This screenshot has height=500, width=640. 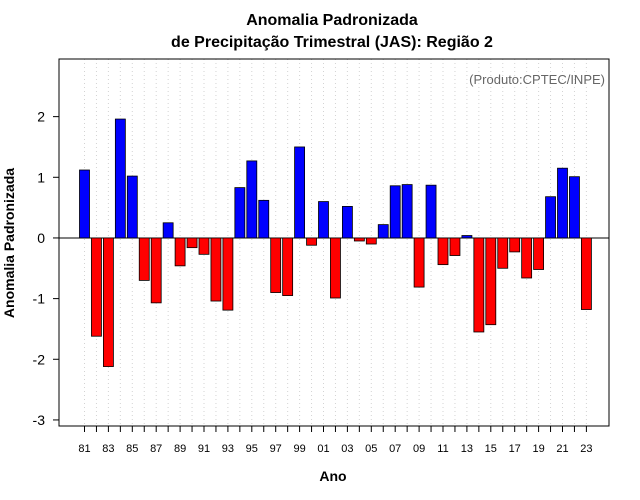 I want to click on y-axis-title: Anomalia Padronizada, so click(x=9, y=243).